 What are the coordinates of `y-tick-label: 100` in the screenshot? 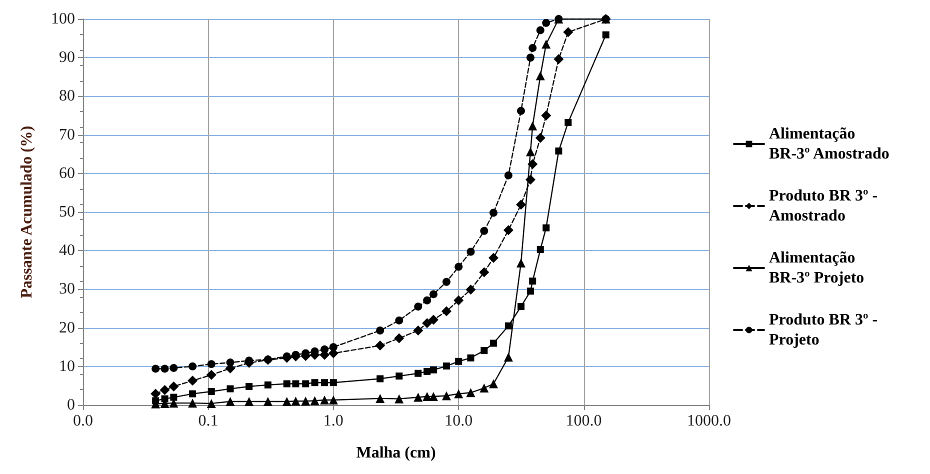 It's located at (63, 19).